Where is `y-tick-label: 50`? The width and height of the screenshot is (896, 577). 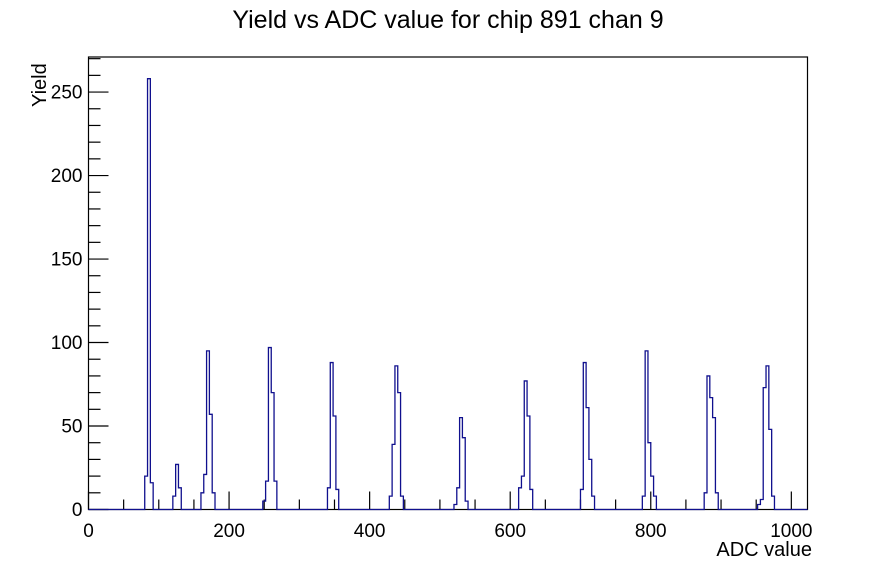 y-tick-label: 50 is located at coordinates (71, 427).